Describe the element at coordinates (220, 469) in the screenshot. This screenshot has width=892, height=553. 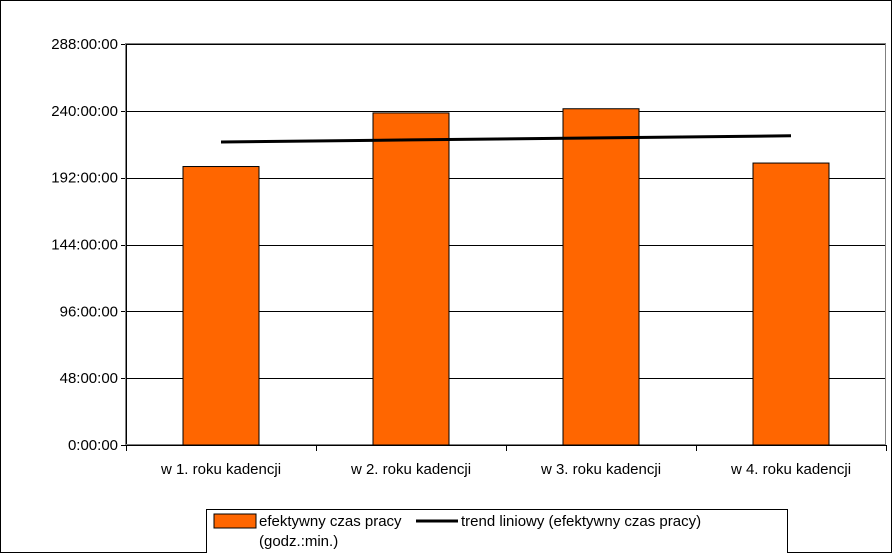
I see `x-tick-label: w 1. roku kadencji` at that location.